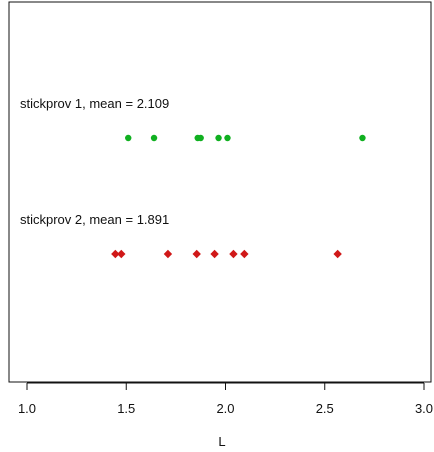  I want to click on x-tick-label: 1.0, so click(27, 408).